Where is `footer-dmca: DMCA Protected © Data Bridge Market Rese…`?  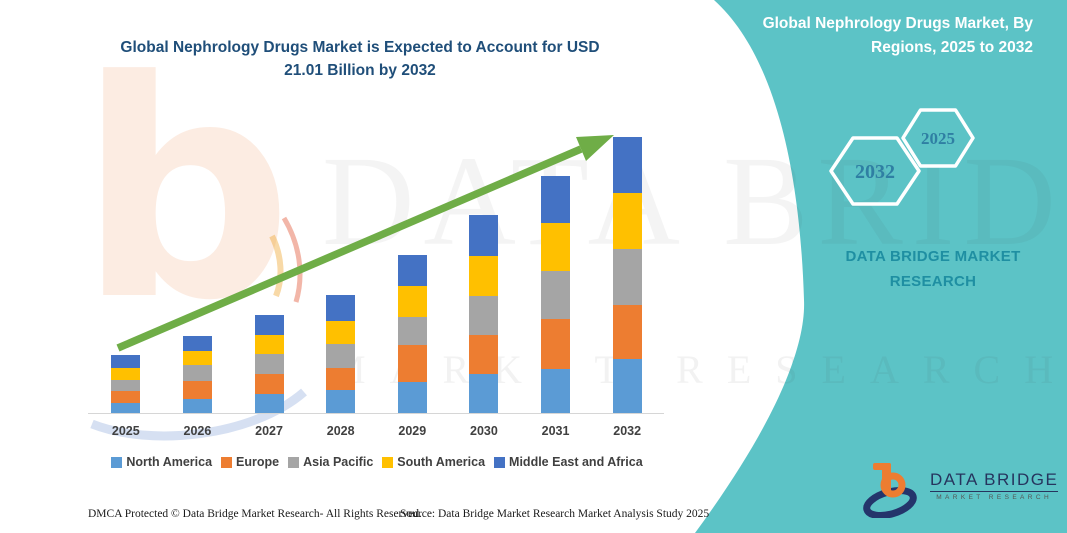
footer-dmca: DMCA Protected © Data Bridge Market Rese… is located at coordinates (255, 514).